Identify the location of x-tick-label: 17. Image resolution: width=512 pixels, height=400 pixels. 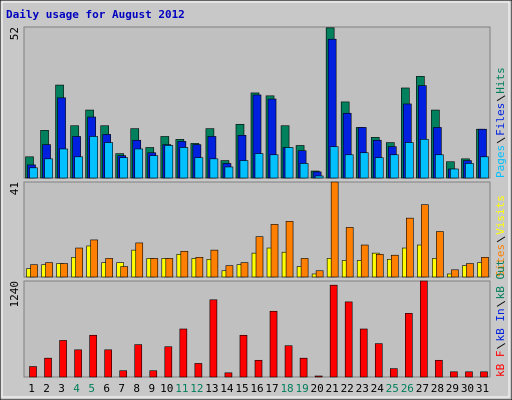
(271, 388).